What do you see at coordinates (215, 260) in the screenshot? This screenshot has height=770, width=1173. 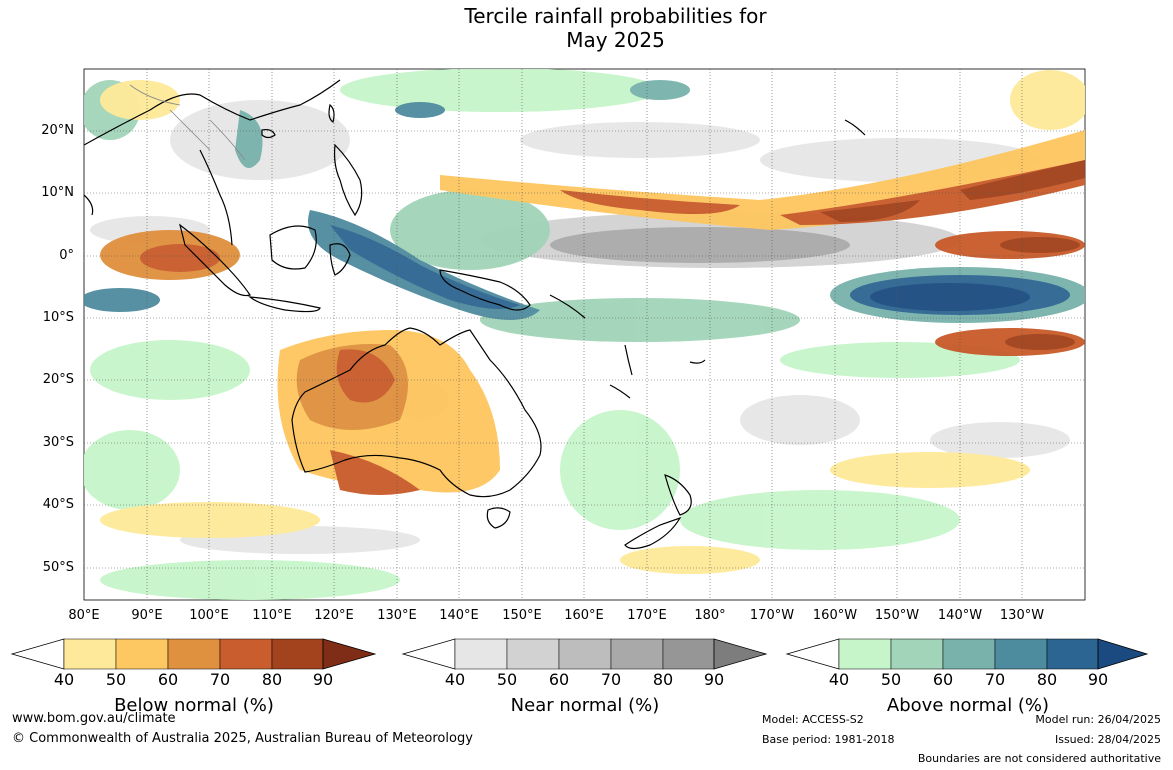 I see `coastline-sumatra` at bounding box center [215, 260].